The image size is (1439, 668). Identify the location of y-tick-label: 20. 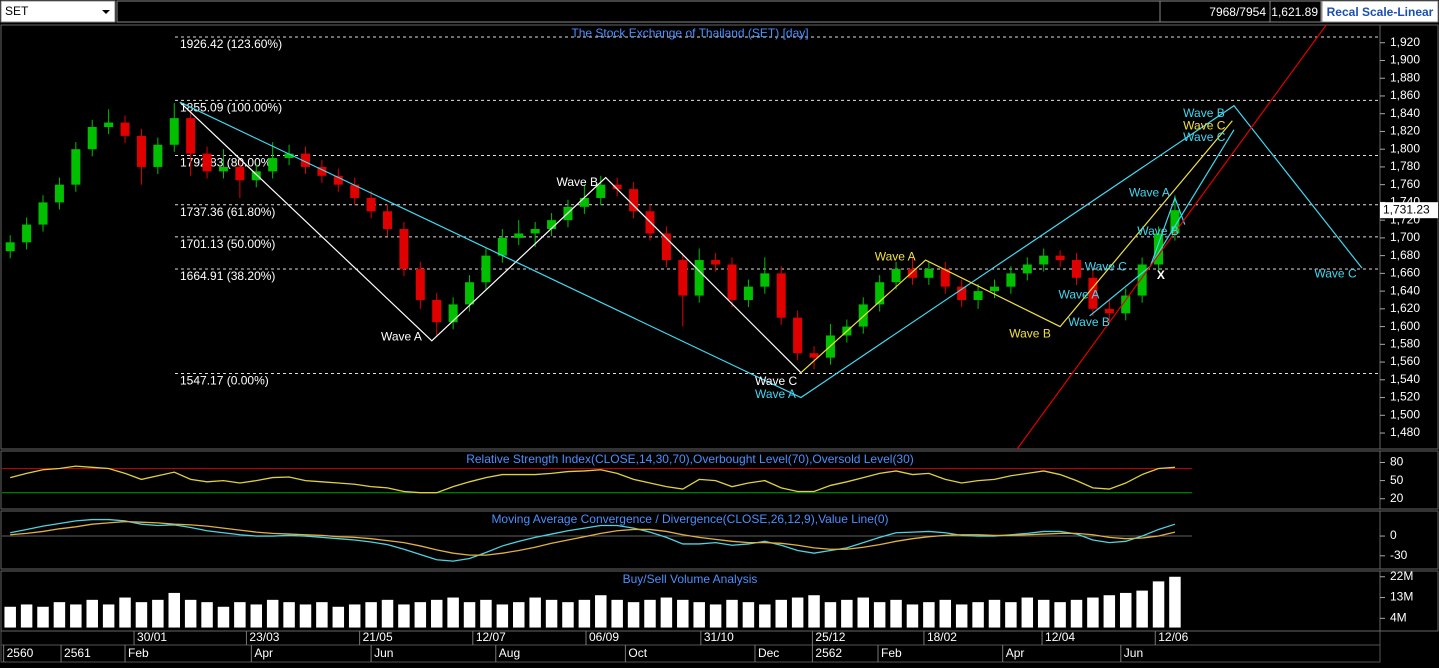
(1397, 498).